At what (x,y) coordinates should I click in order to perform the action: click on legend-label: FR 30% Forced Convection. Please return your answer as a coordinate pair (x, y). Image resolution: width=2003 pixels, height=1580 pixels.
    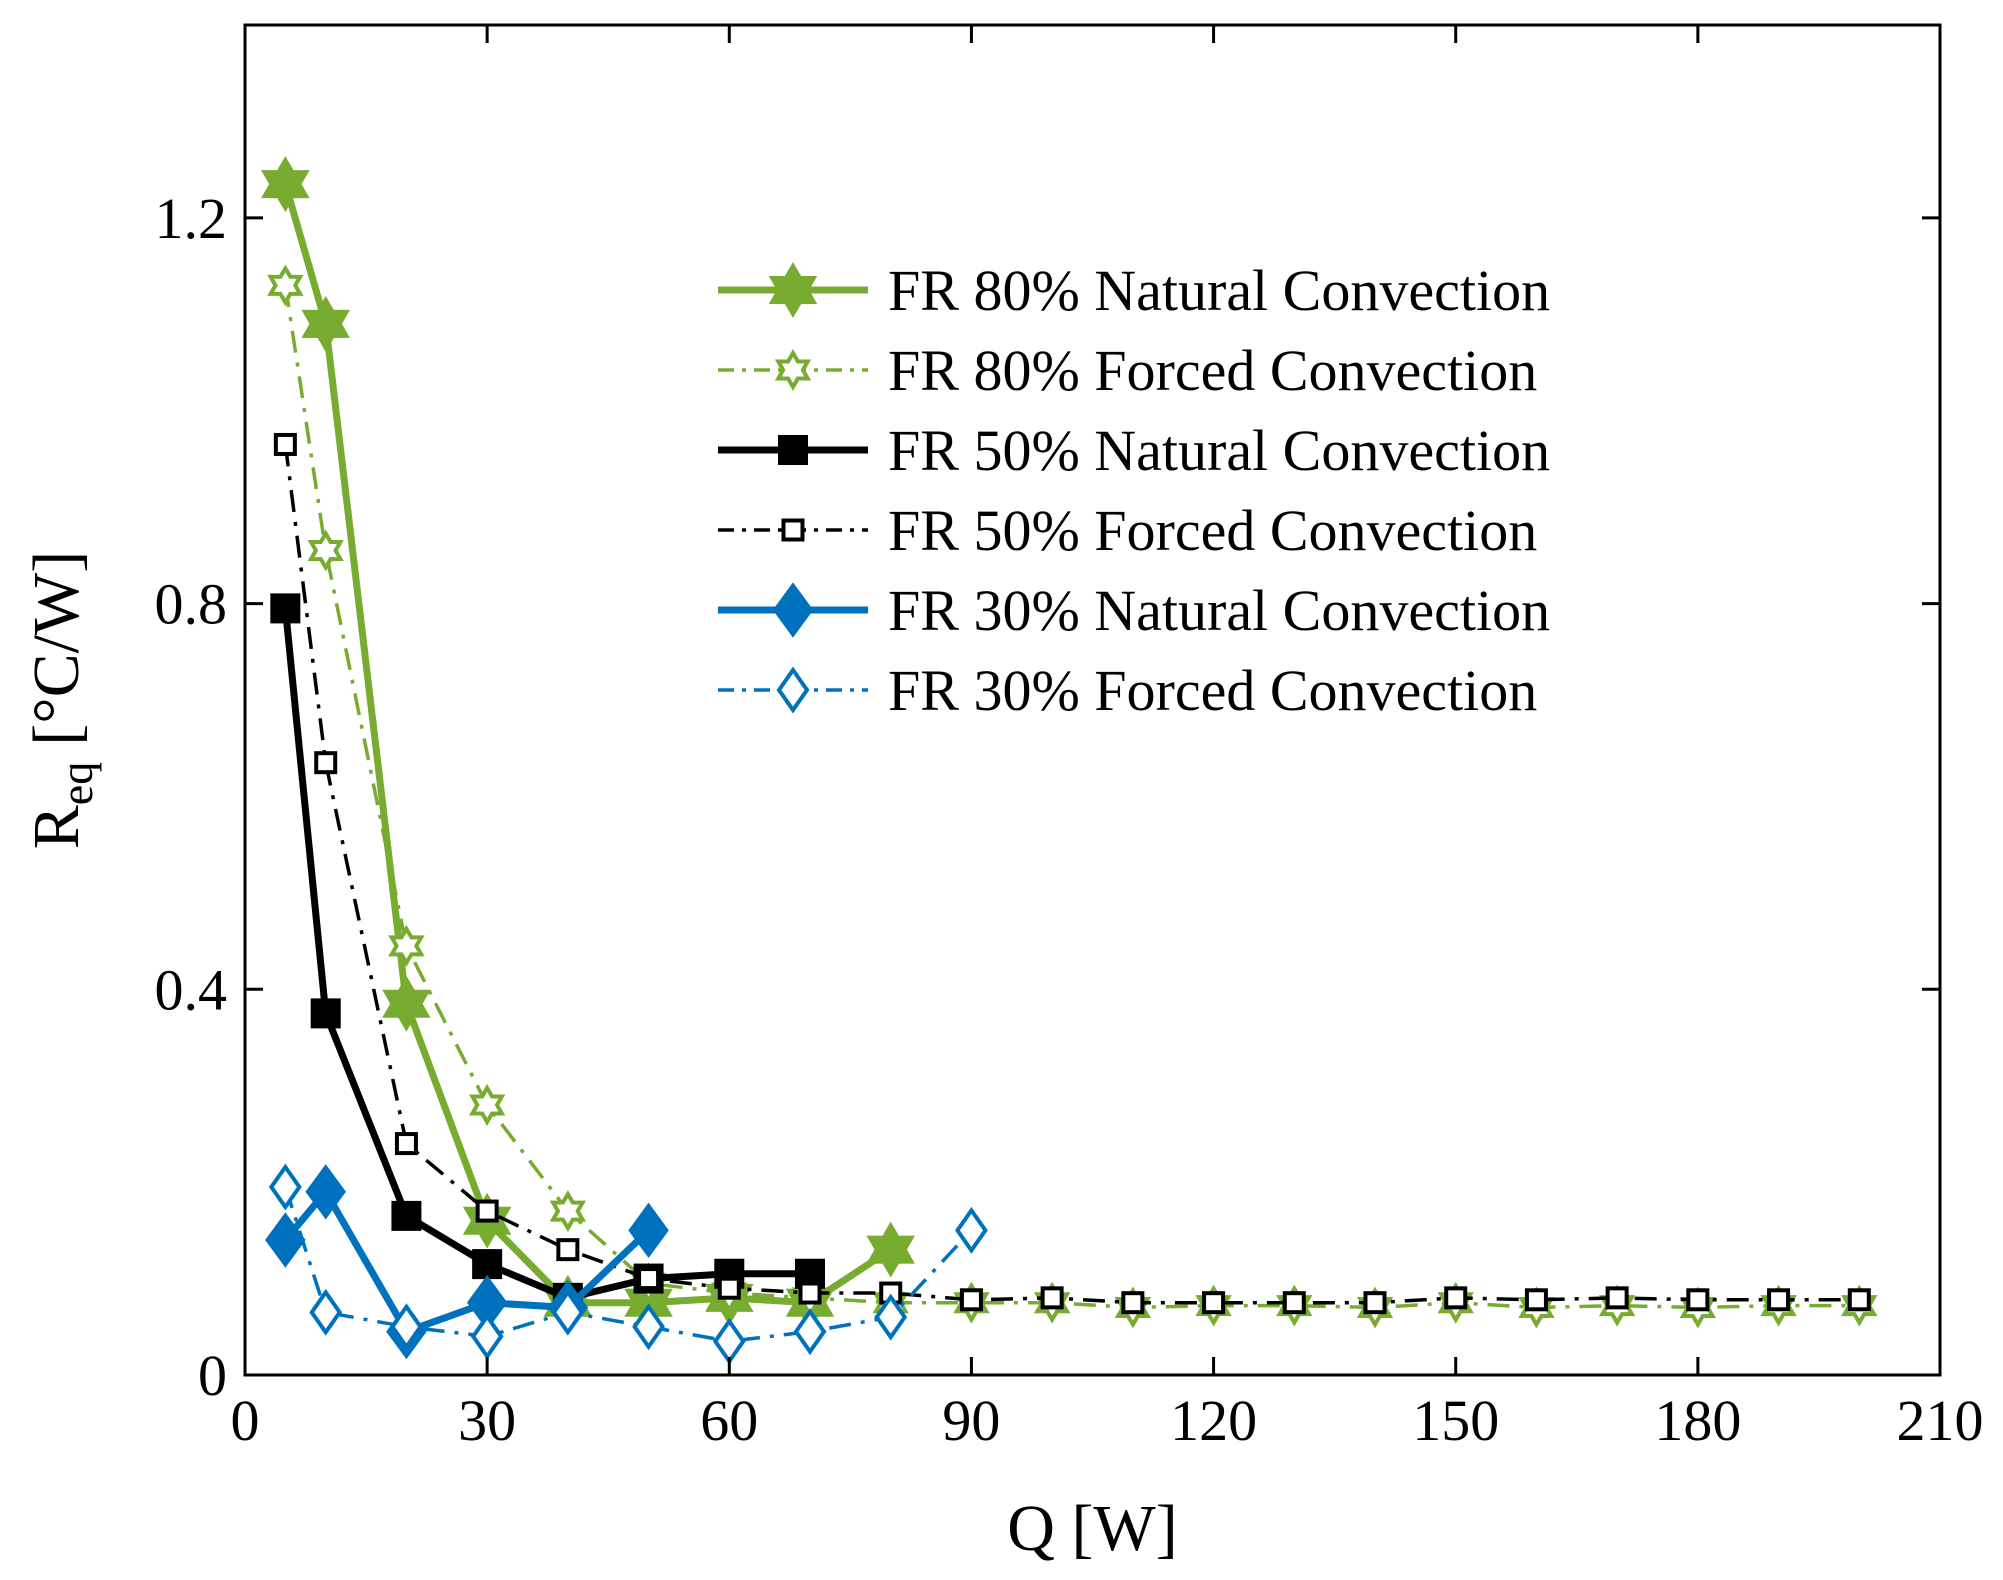
    Looking at the image, I should click on (1212, 690).